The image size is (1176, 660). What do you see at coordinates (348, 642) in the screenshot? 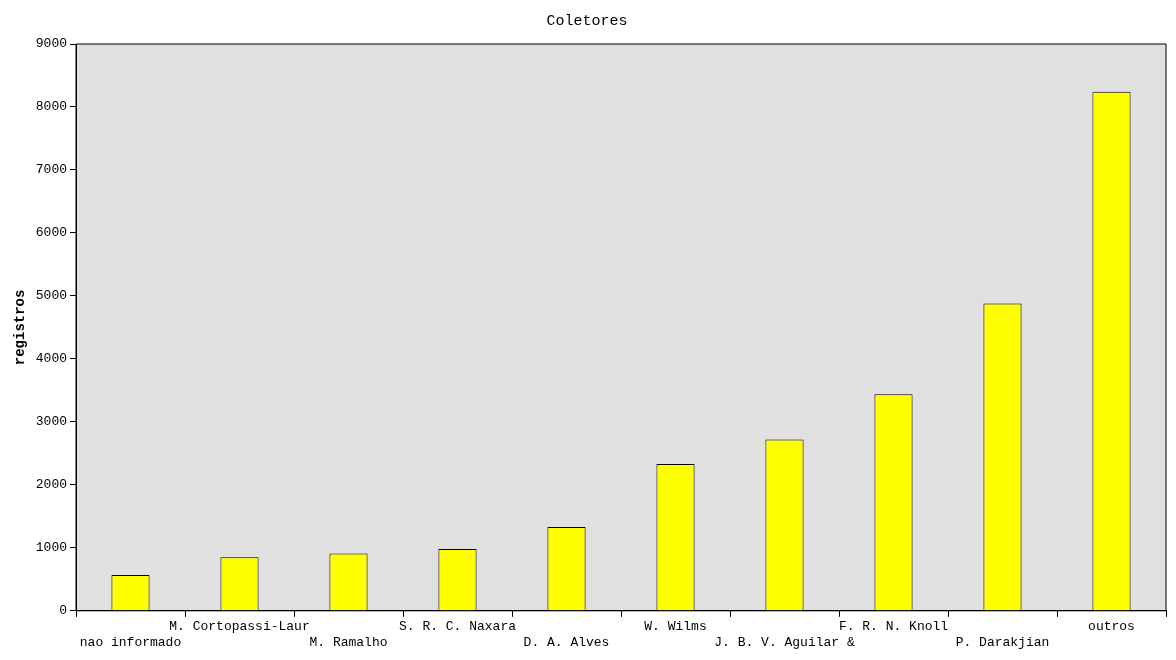
I see `x-tick-label: M. Ramalho` at bounding box center [348, 642].